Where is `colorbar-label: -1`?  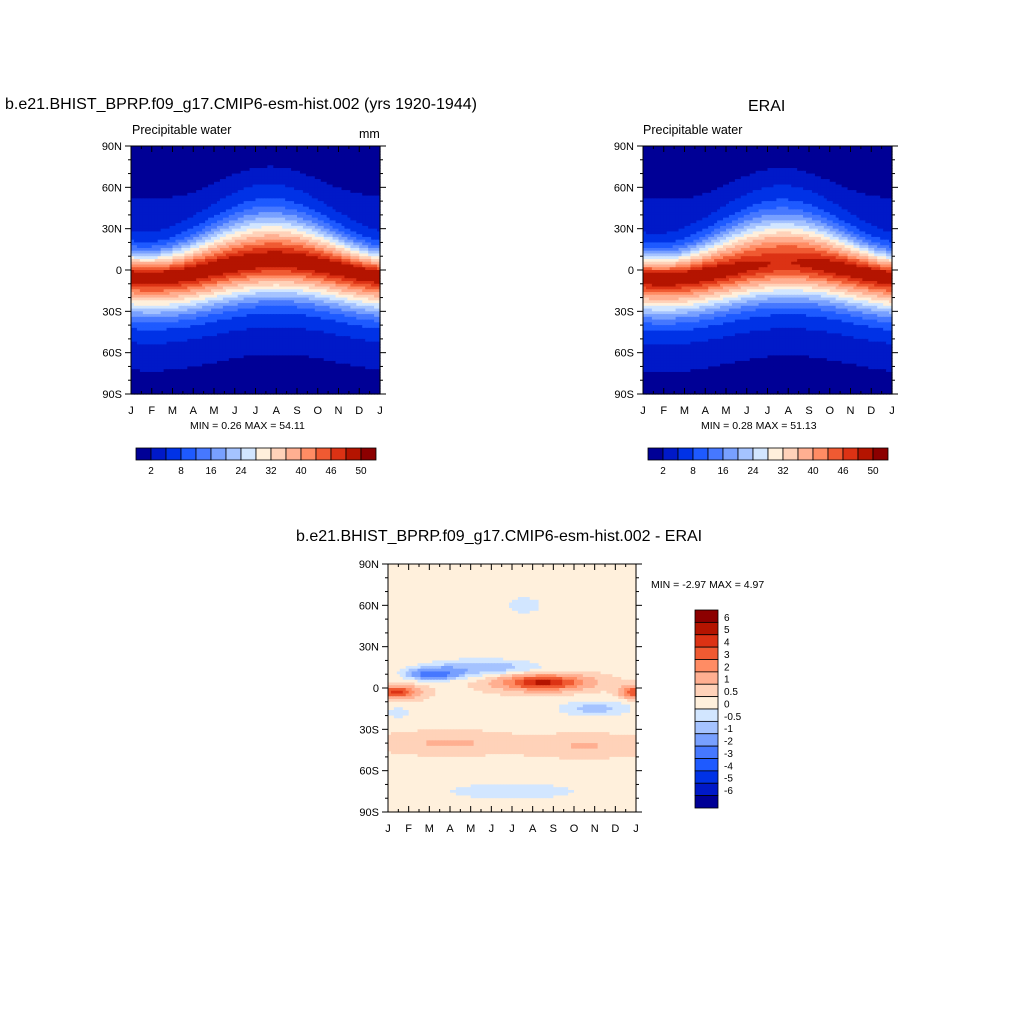
colorbar-label: -1 is located at coordinates (728, 729).